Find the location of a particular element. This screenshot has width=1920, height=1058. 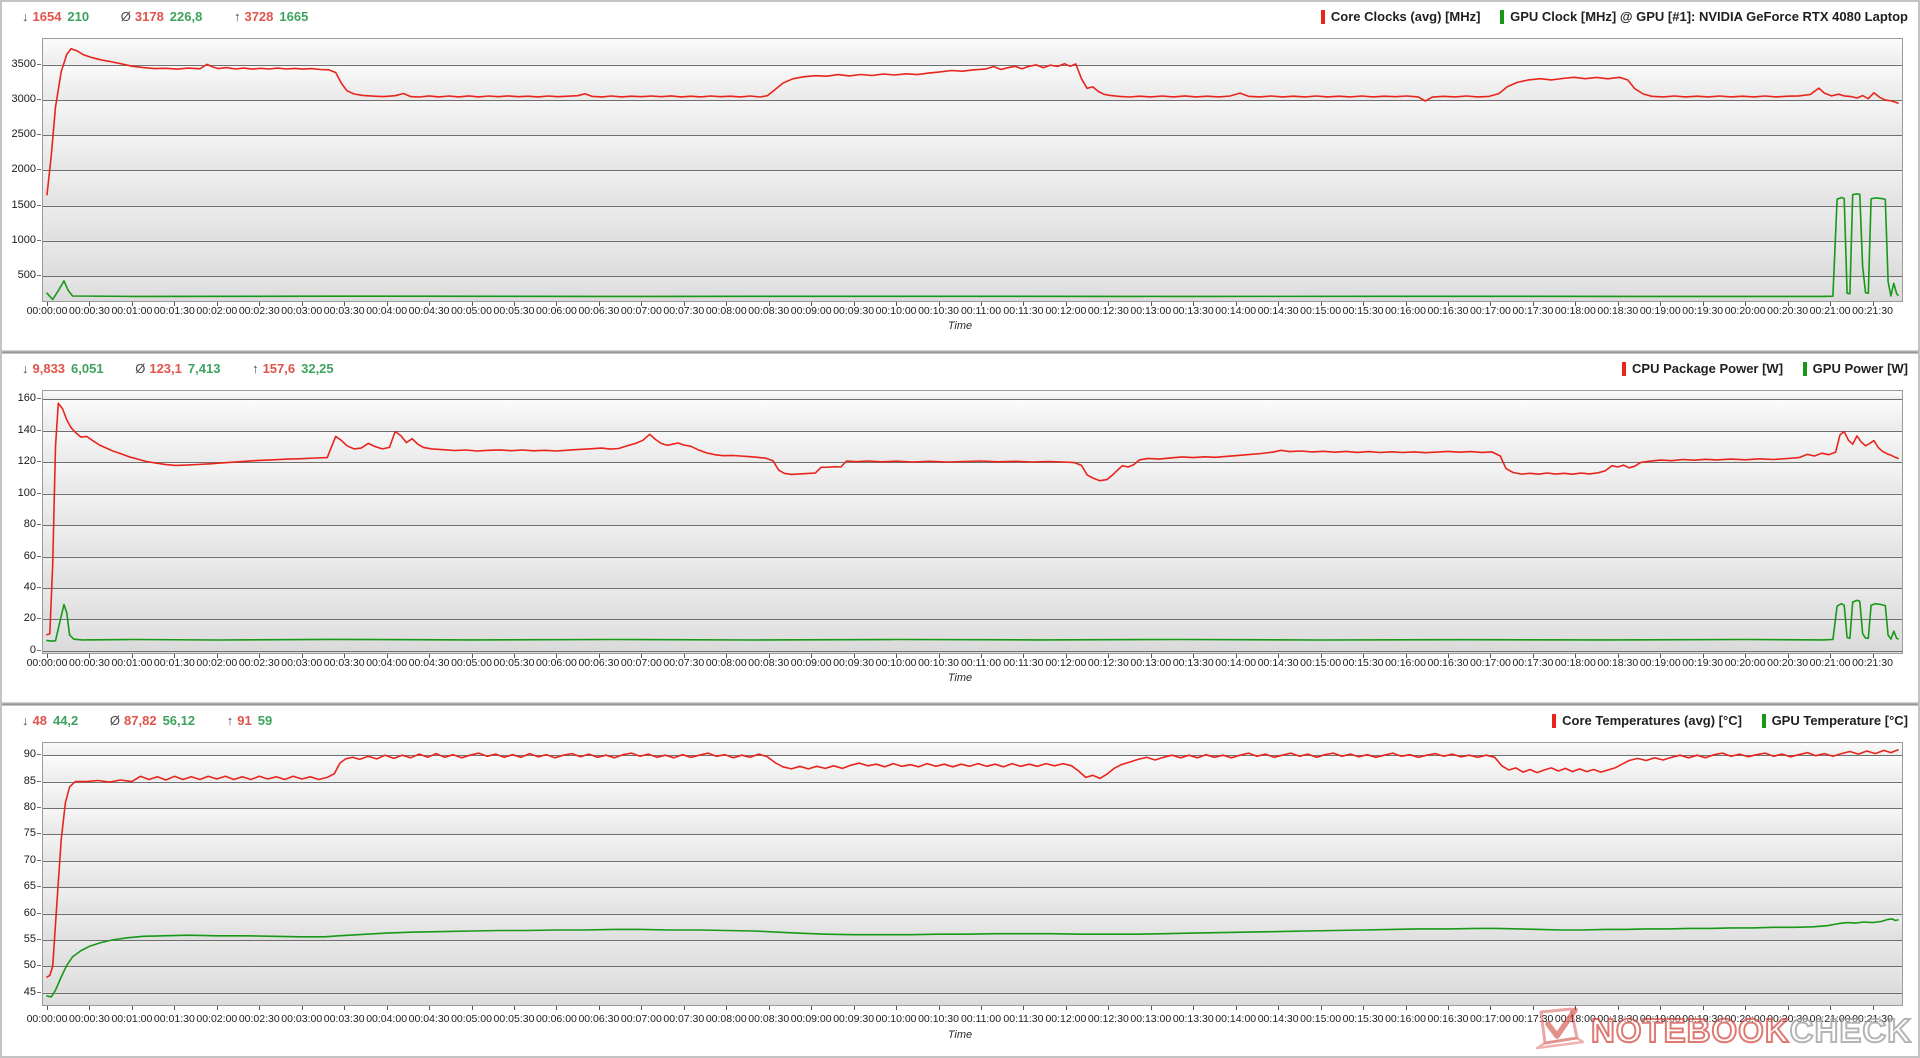

y-axis-tick-label: 0 is located at coordinates (21, 650).